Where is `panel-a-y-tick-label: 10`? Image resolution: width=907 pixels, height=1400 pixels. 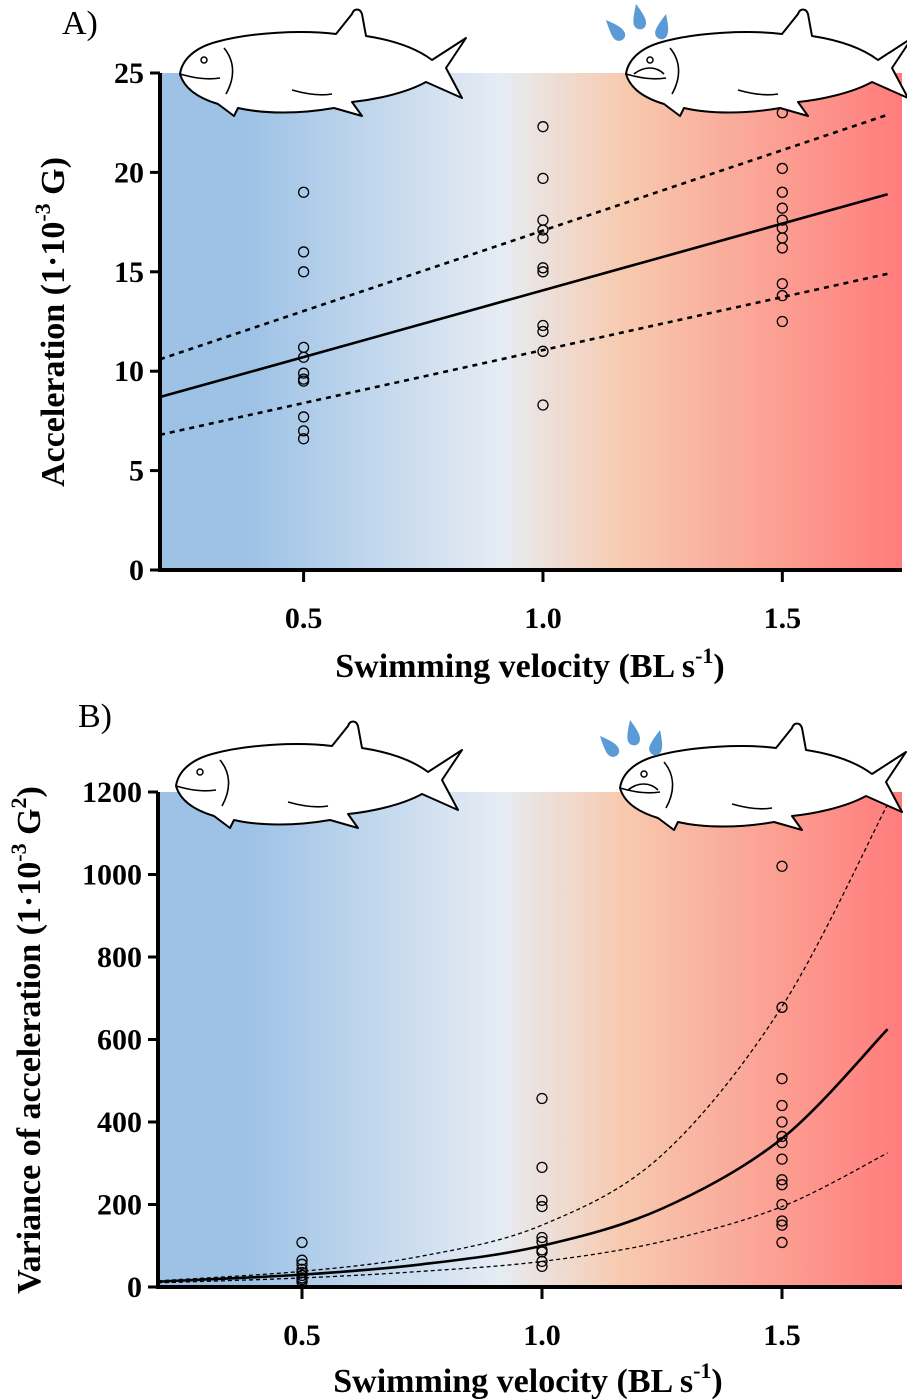 panel-a-y-tick-label: 10 is located at coordinates (129, 371).